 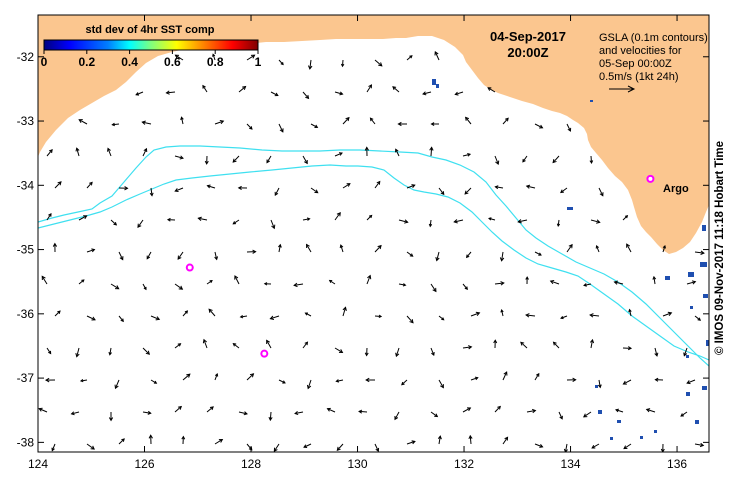 What do you see at coordinates (258, 62) in the screenshot?
I see `colorbar-tick-label: 1` at bounding box center [258, 62].